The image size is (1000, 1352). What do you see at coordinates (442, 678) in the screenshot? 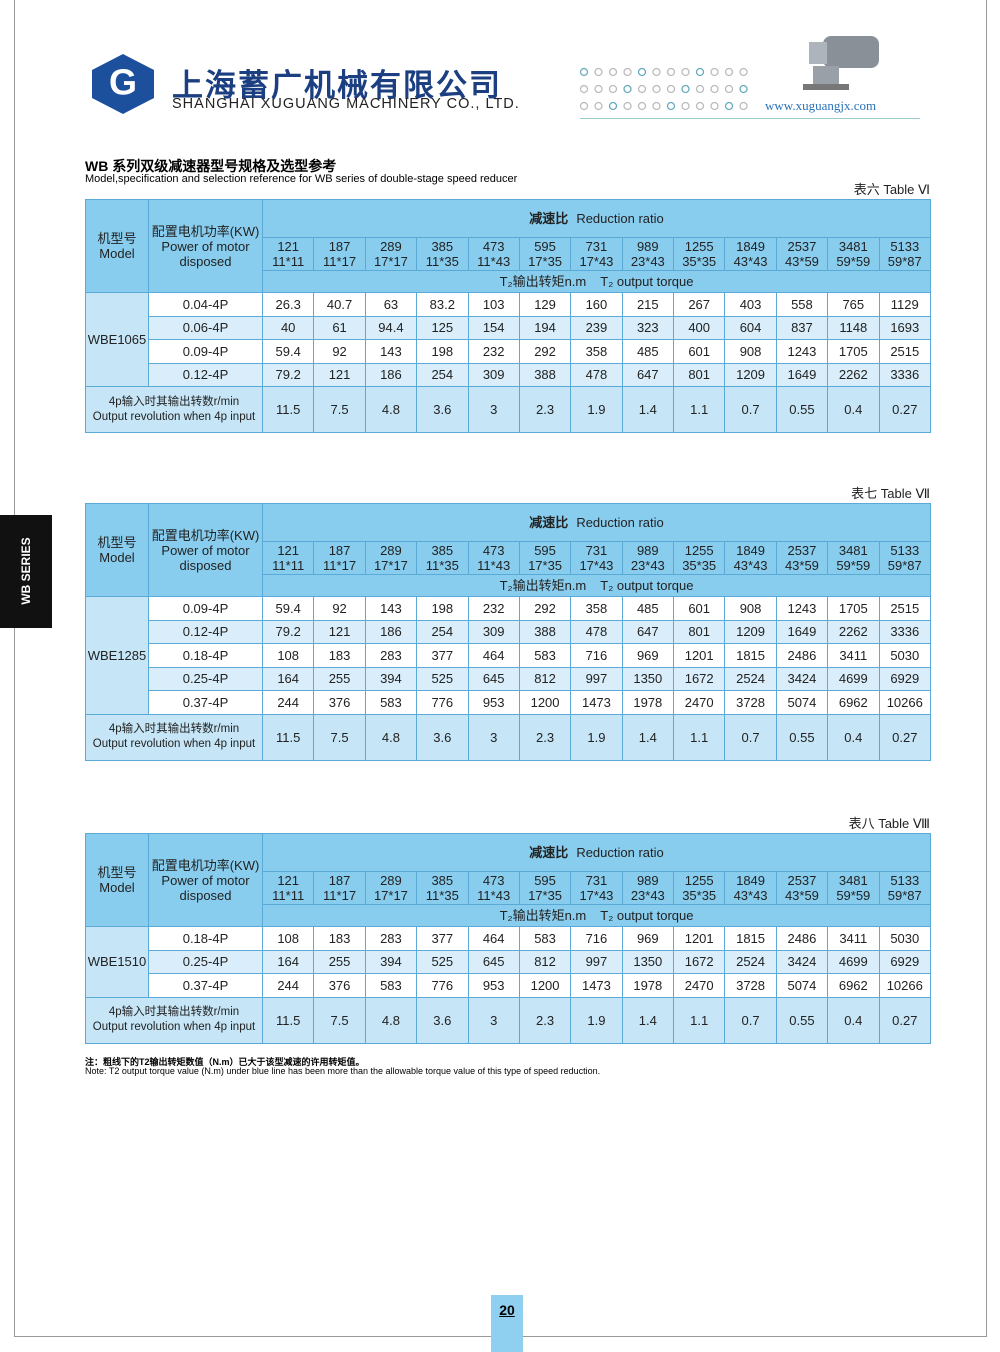
I see `torque-cell: 525` at bounding box center [442, 678].